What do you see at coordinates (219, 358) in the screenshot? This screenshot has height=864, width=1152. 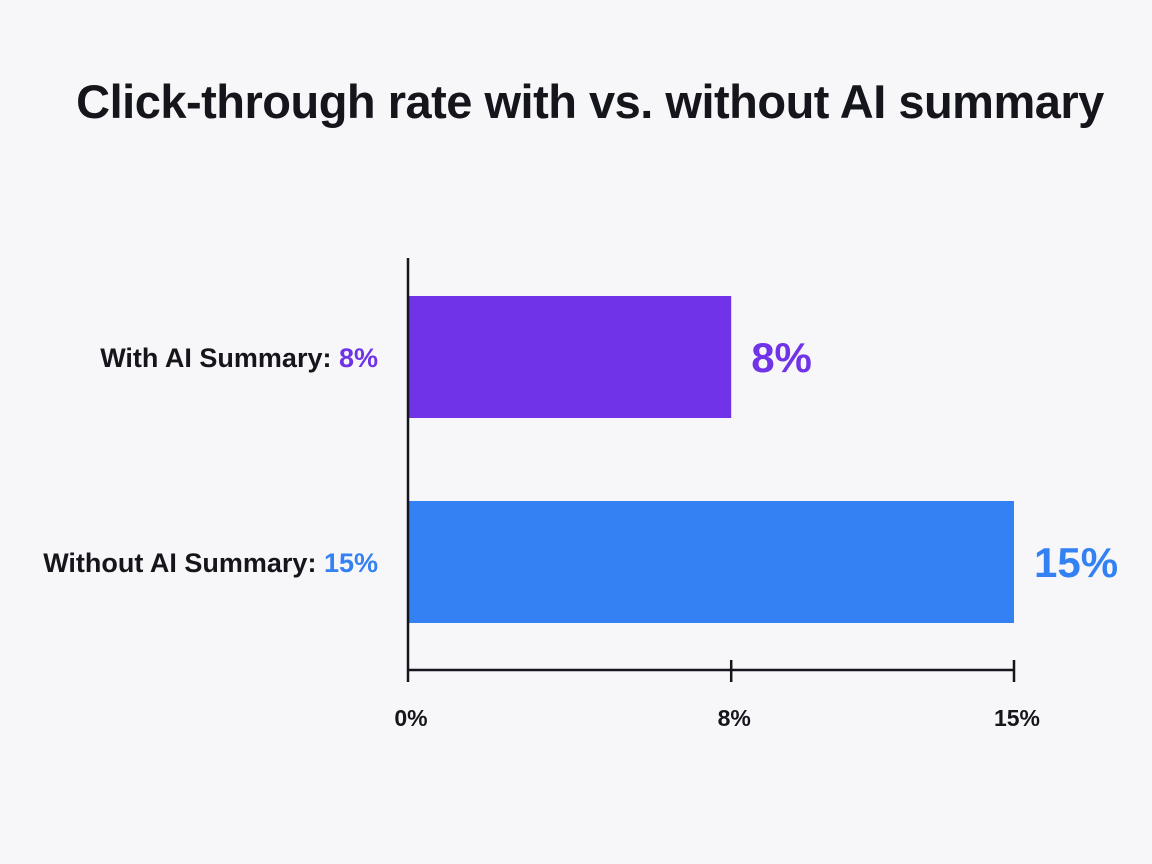 I see `category-label-name: With AI Summary:` at bounding box center [219, 358].